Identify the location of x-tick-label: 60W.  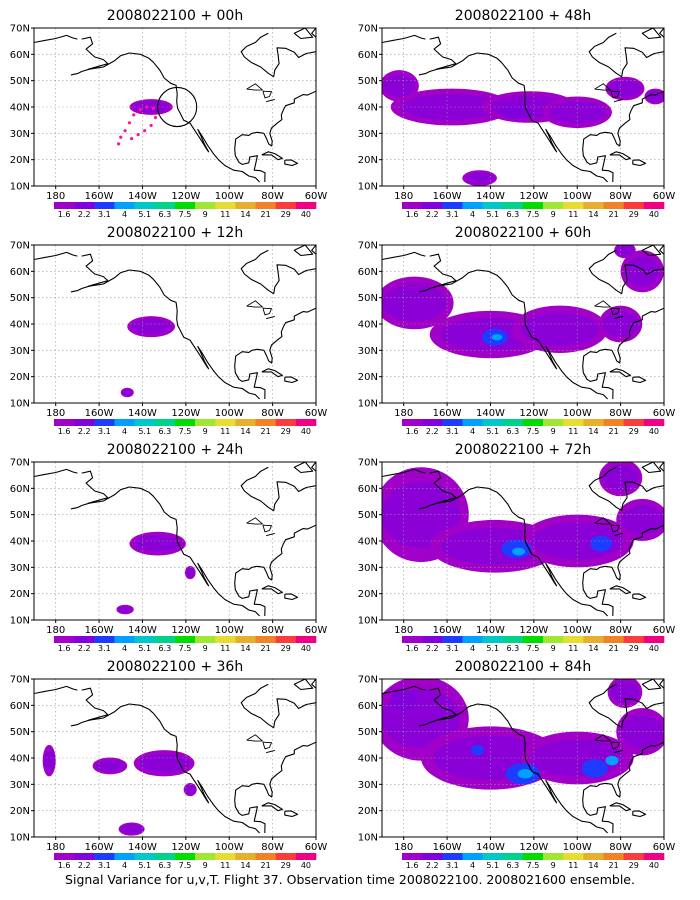
(316, 847).